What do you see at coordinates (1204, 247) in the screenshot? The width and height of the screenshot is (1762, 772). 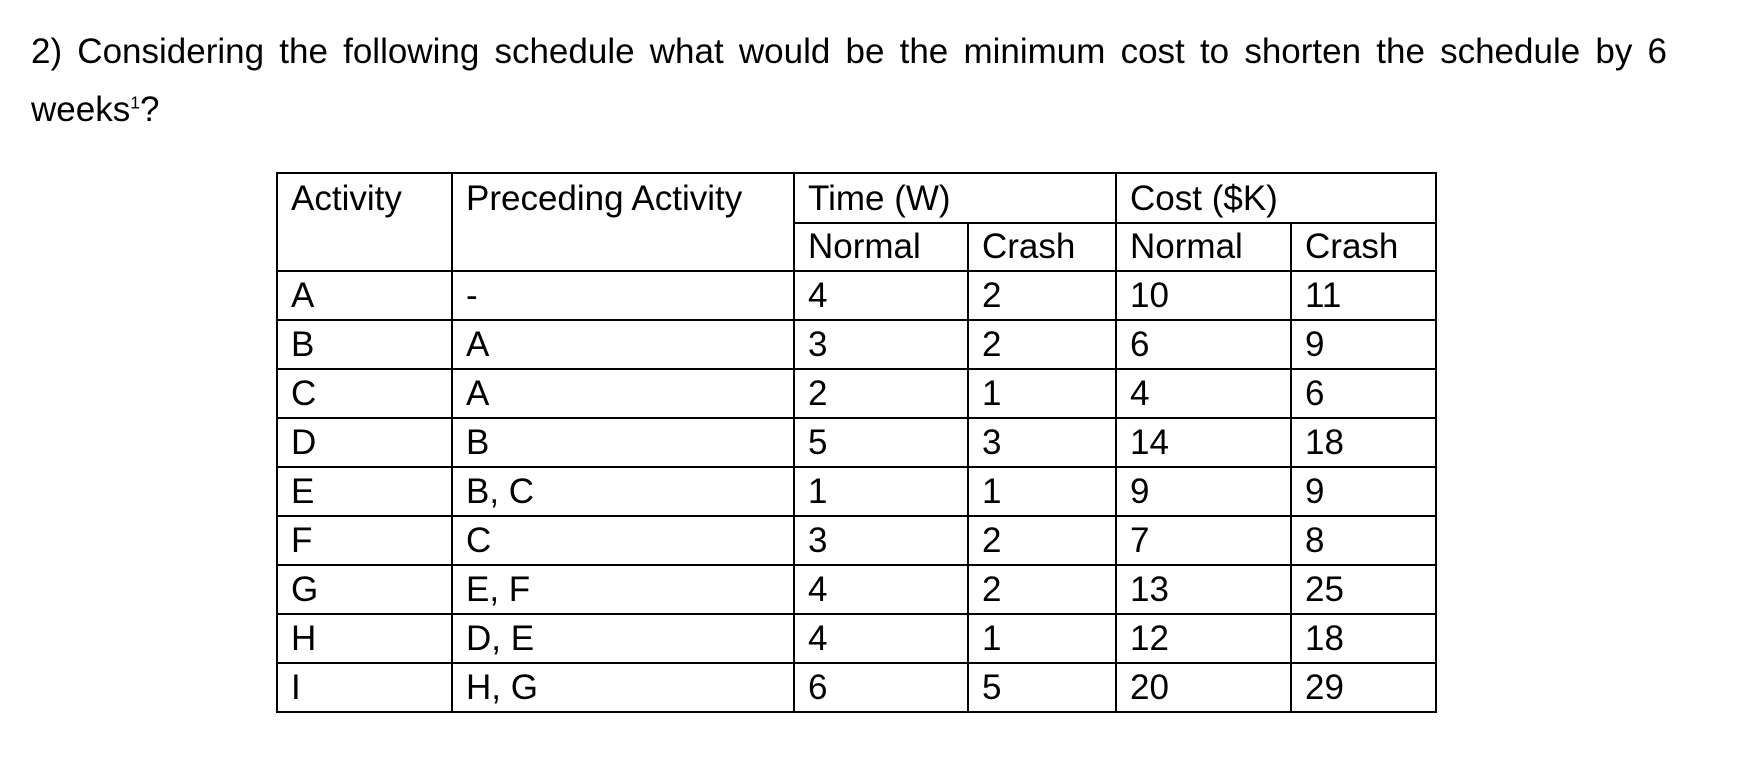 I see `col-header-cost-normal: Normal` at bounding box center [1204, 247].